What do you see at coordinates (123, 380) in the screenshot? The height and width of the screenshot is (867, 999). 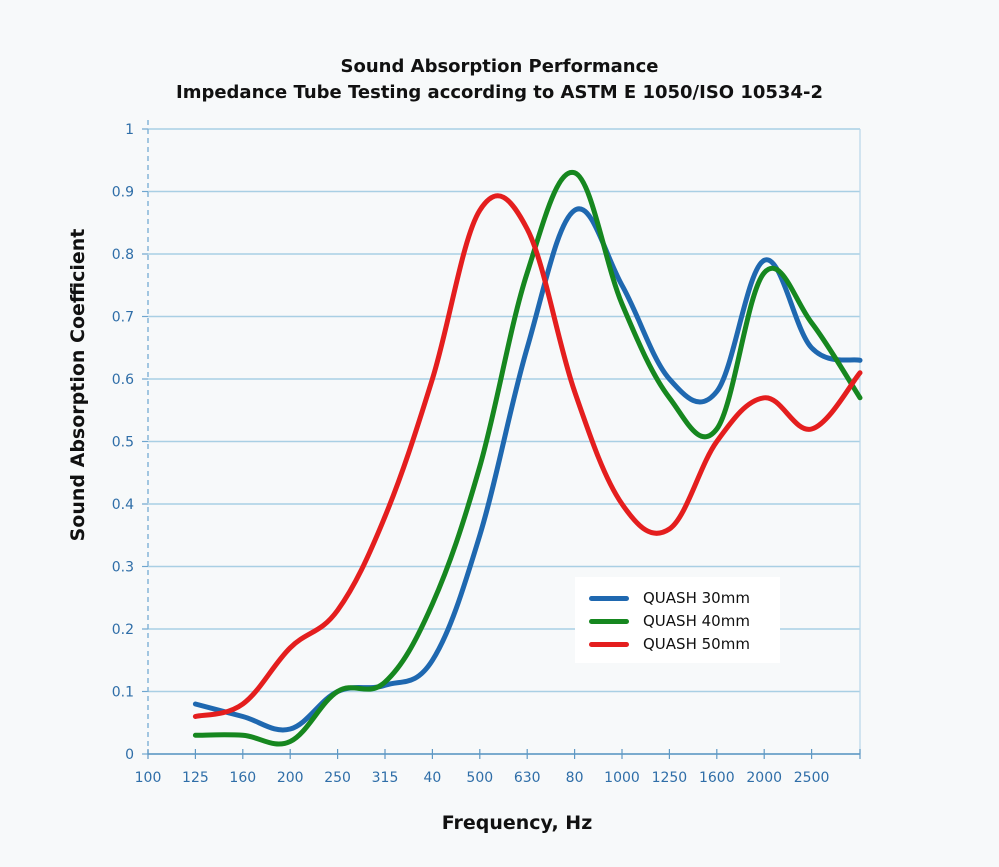 I see `y-tick-label: 0.6` at bounding box center [123, 380].